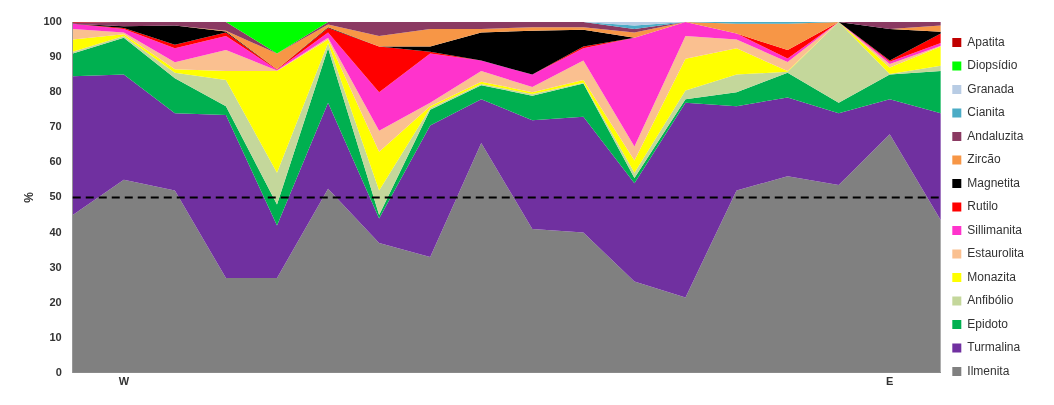  What do you see at coordinates (986, 41) in the screenshot?
I see `legend-label: Apatita` at bounding box center [986, 41].